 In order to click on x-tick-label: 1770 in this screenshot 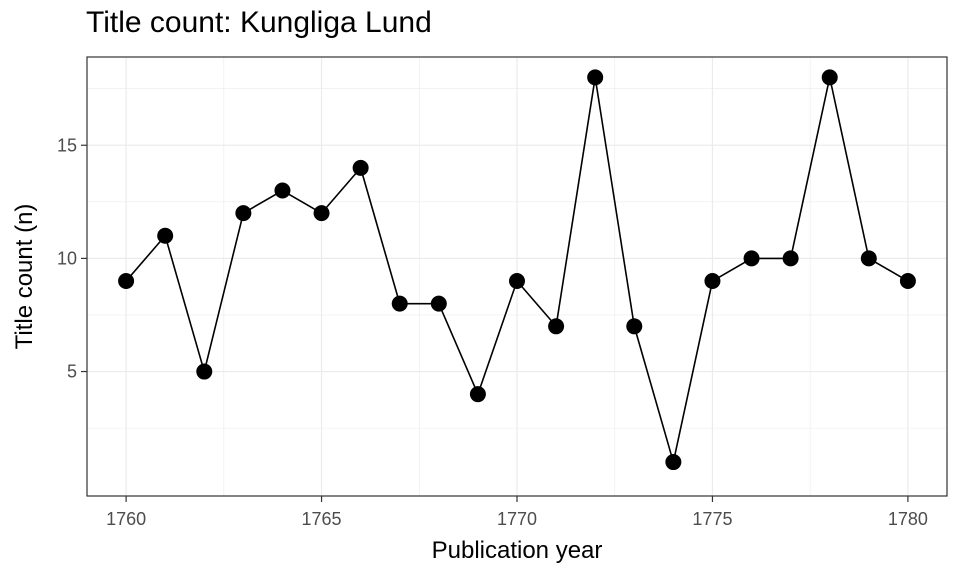, I will do `click(517, 519)`.